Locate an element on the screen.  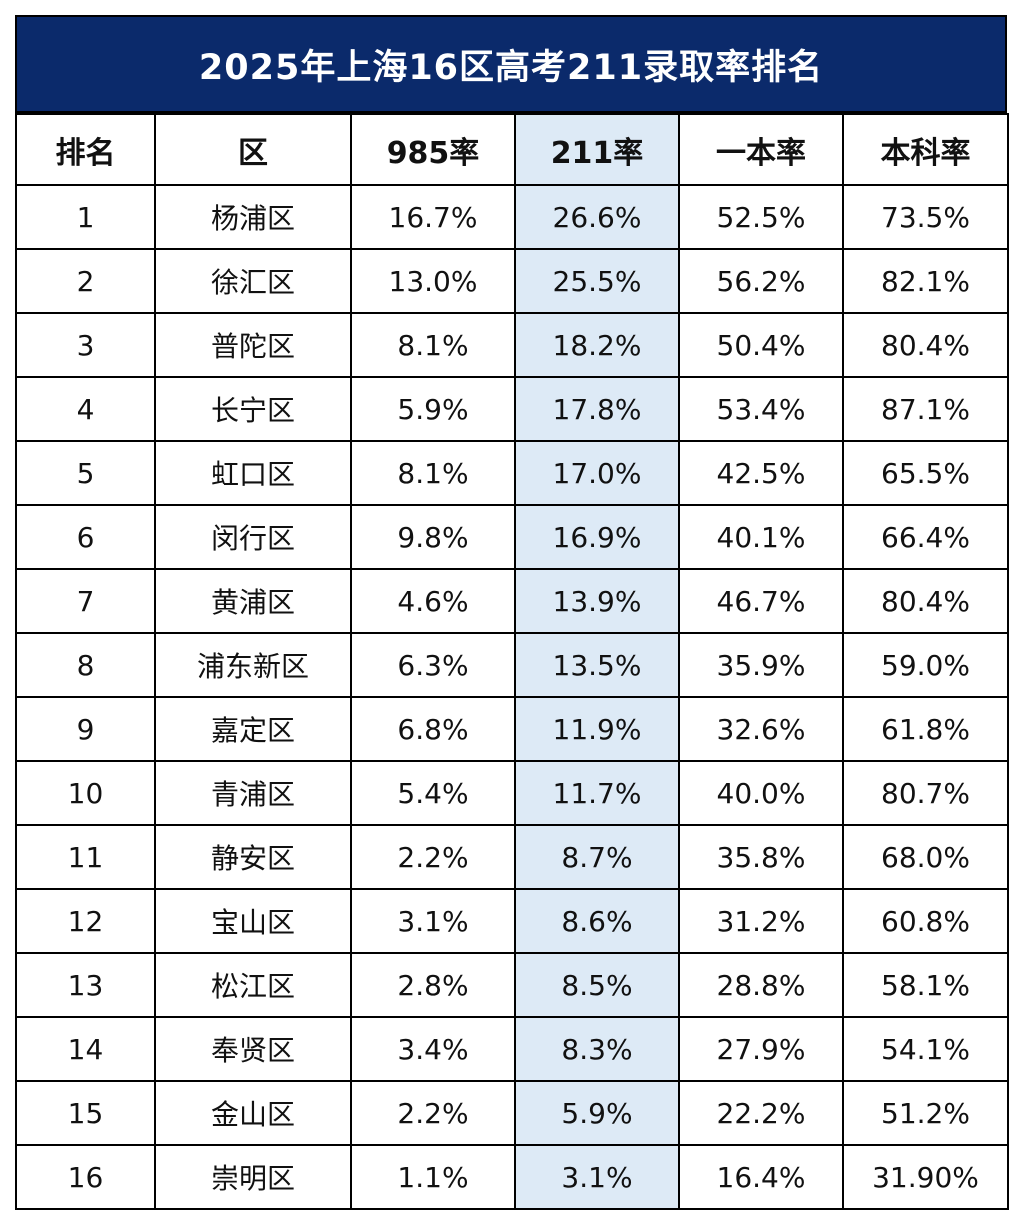
table-row: 14 奉贤区 3.4% 8.3% 27.9% 54.1% is located at coordinates (512, 1049).